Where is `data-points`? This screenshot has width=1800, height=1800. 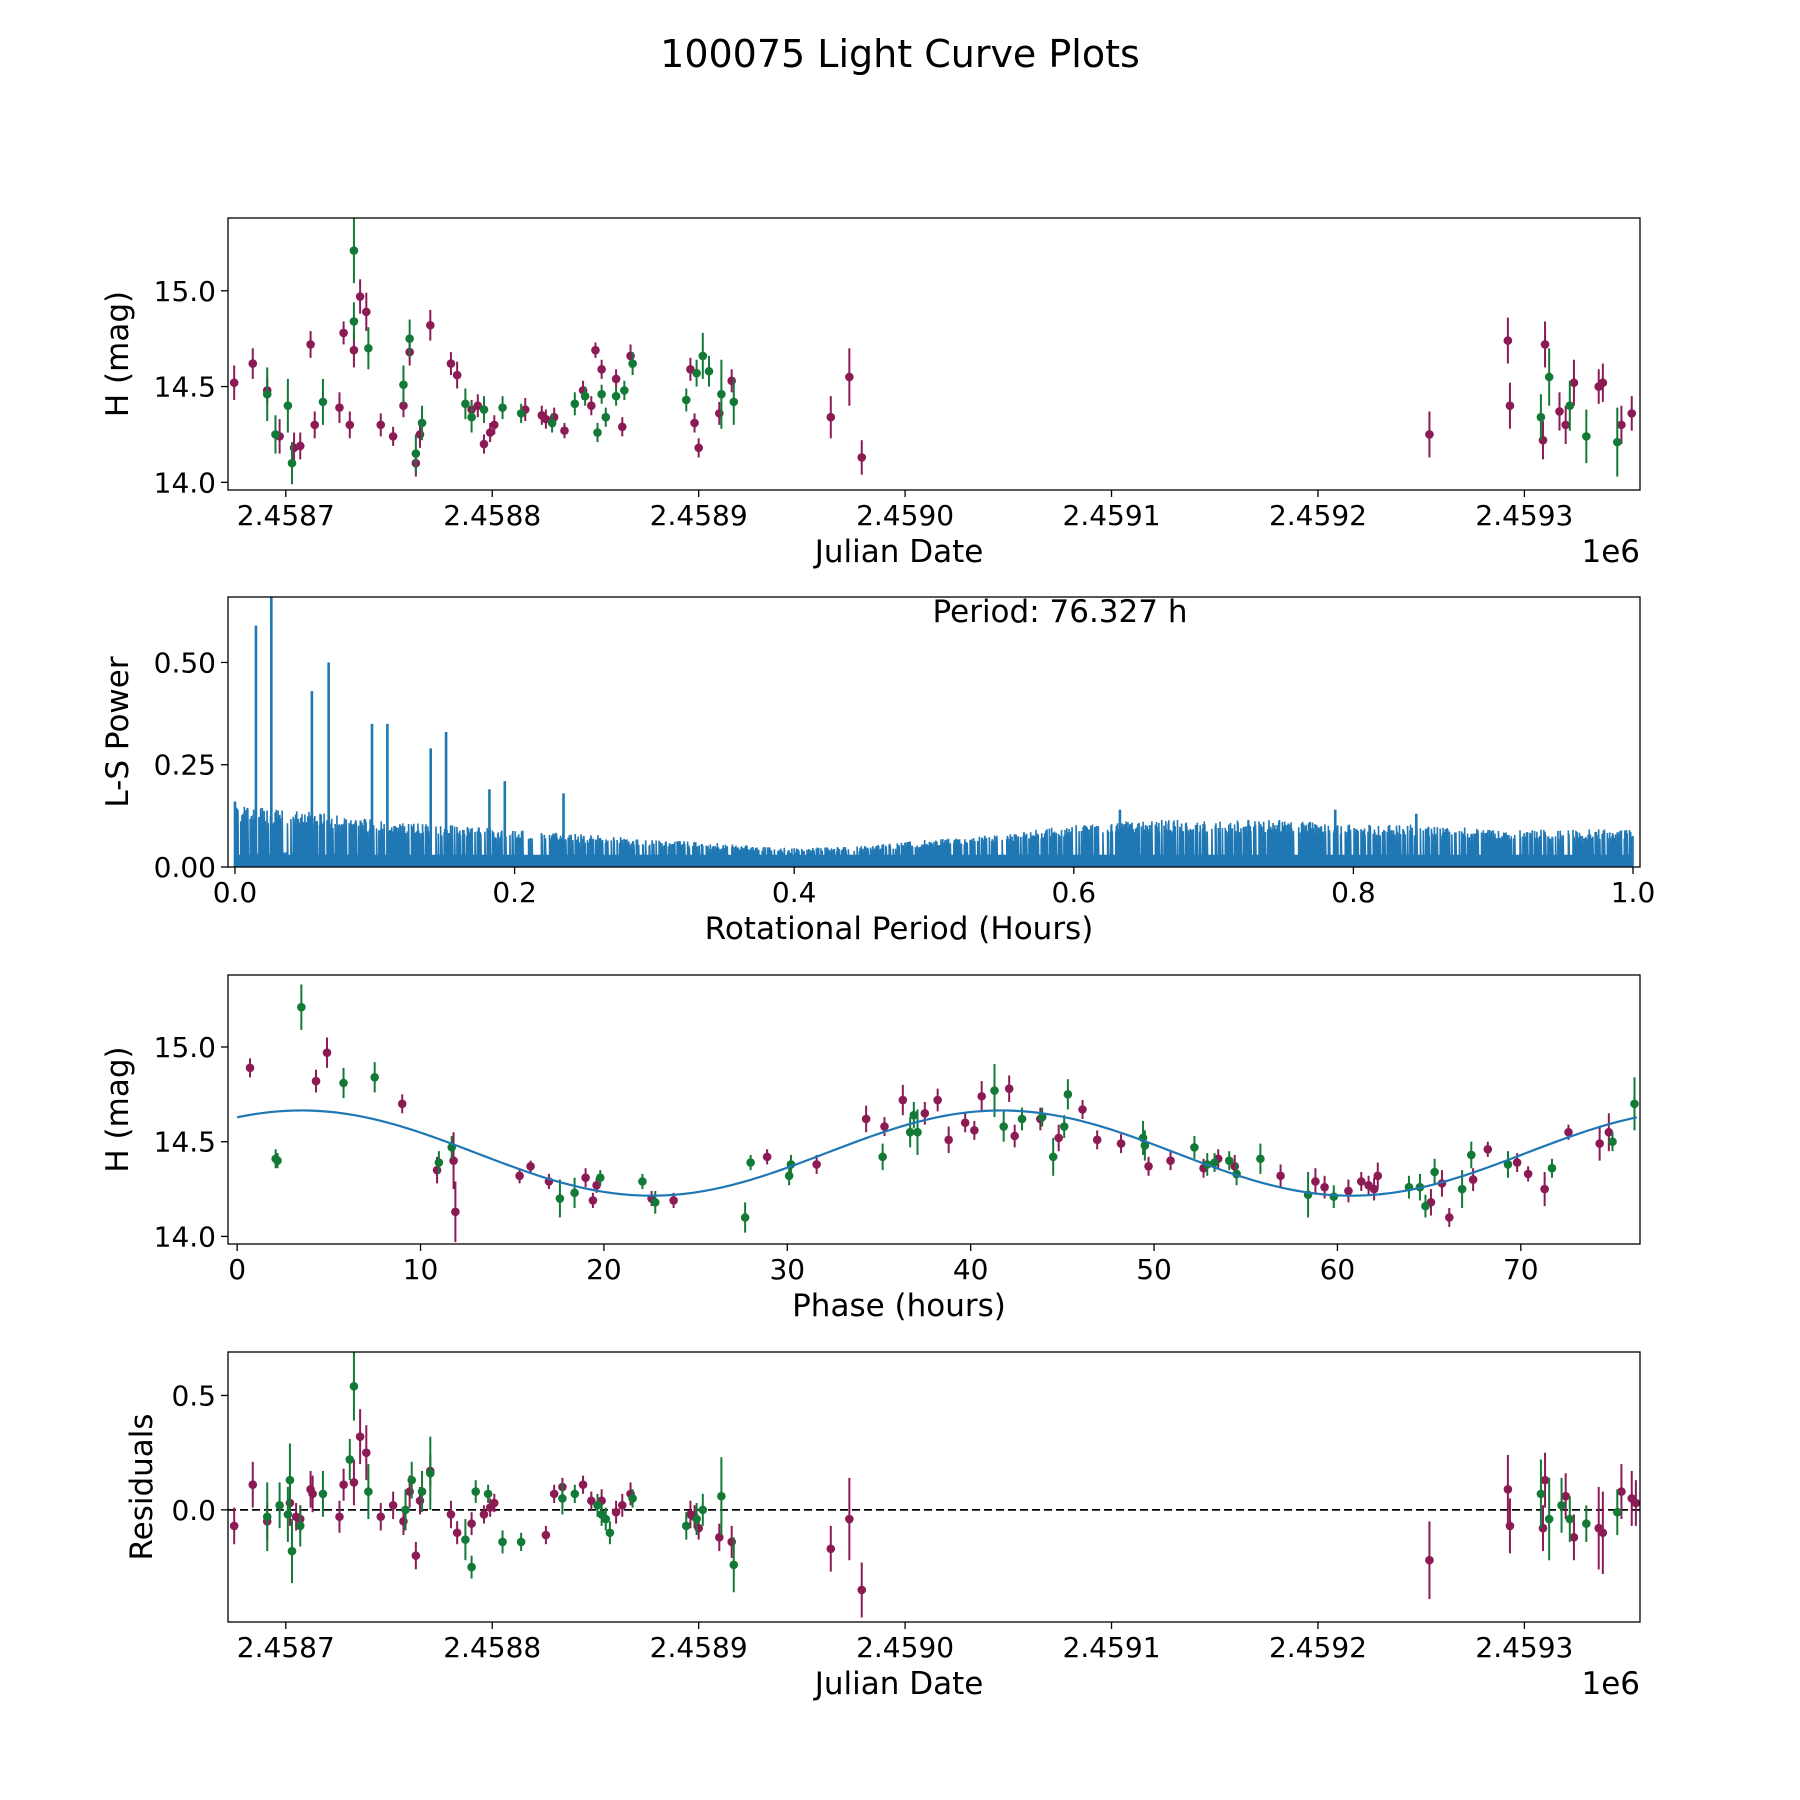 data-points is located at coordinates (933, 351).